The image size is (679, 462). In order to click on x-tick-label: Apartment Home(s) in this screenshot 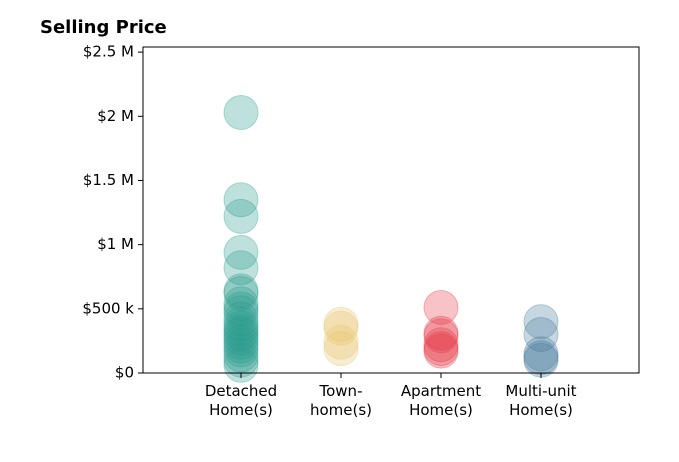, I will do `click(441, 400)`.